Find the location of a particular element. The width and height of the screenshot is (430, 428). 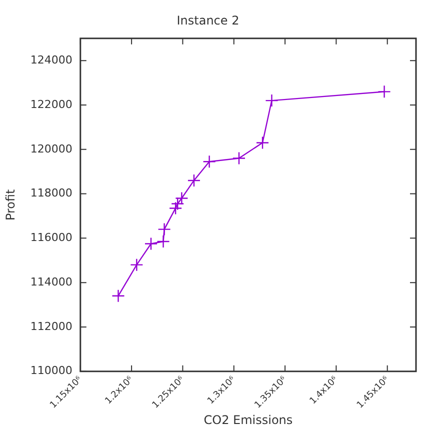

y-tick-label: 112000 is located at coordinates (51, 326).